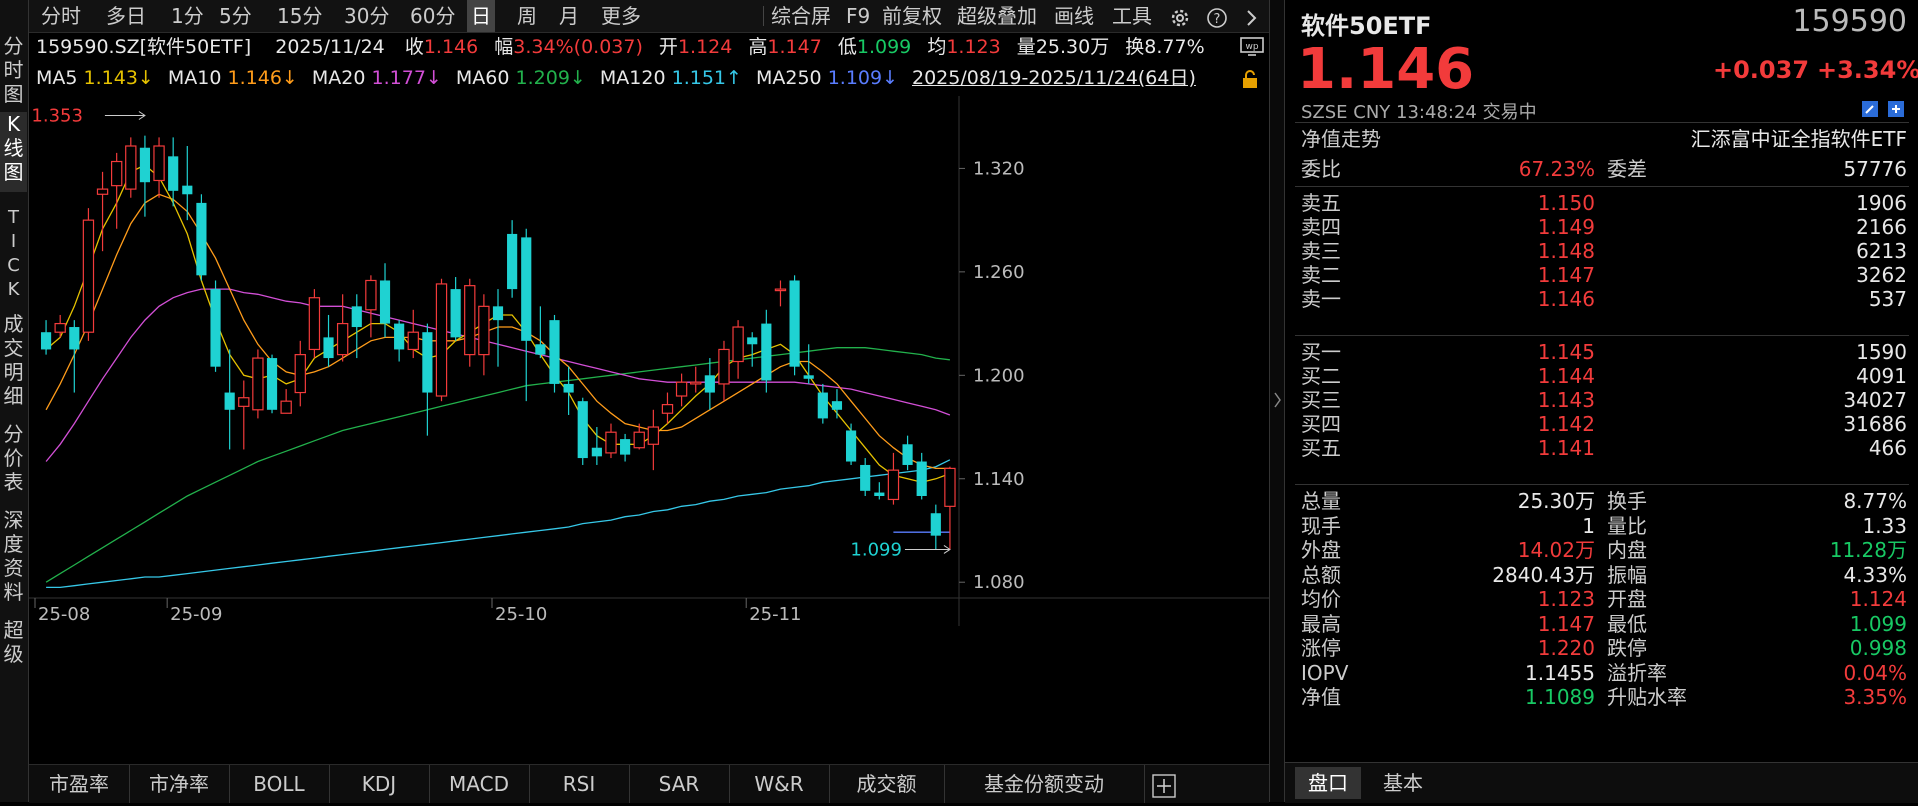 Image resolution: width=1918 pixels, height=806 pixels. I want to click on super-overlay-button: 超级叠加, so click(997, 16).